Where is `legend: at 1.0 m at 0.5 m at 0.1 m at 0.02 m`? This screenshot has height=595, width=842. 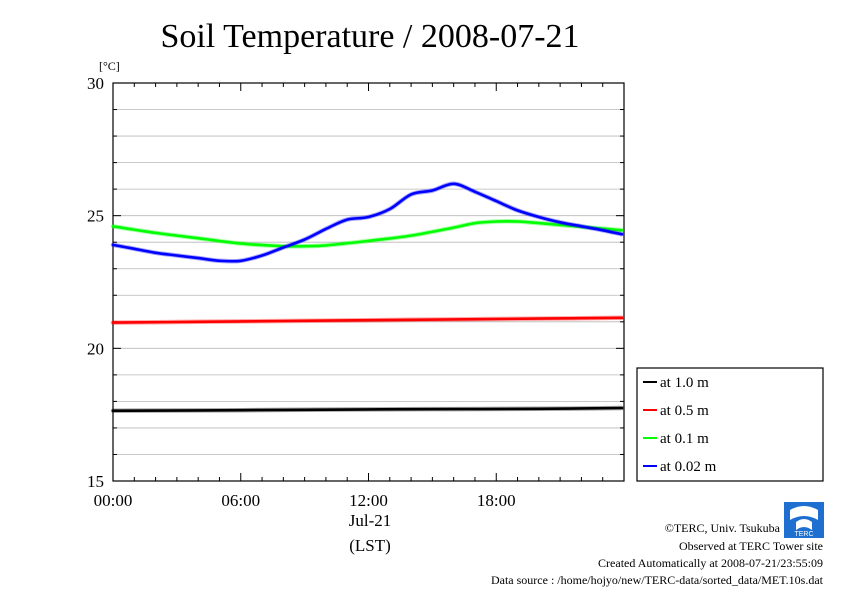
legend: at 1.0 m at 0.5 m at 0.1 m at 0.02 m is located at coordinates (730, 424).